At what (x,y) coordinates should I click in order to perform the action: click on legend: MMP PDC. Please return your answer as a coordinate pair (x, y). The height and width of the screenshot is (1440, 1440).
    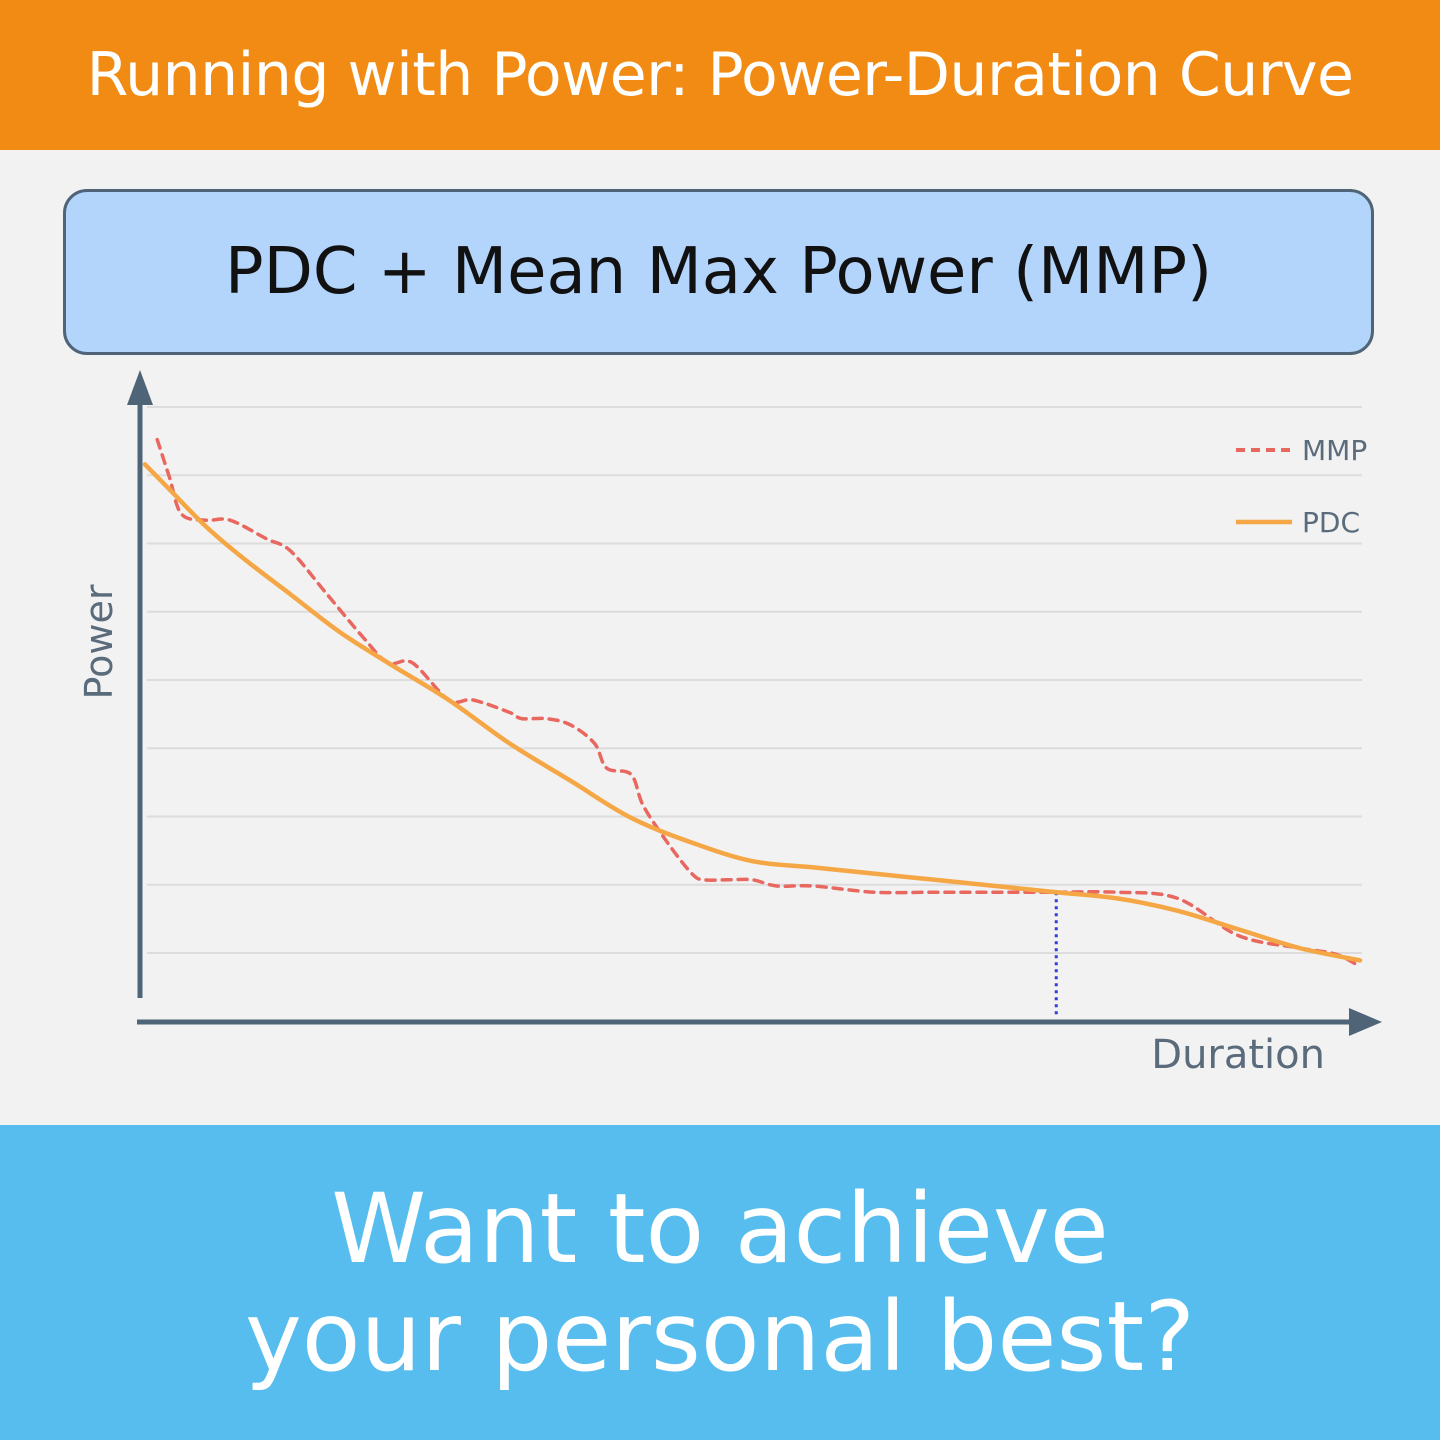
    Looking at the image, I should click on (1301, 486).